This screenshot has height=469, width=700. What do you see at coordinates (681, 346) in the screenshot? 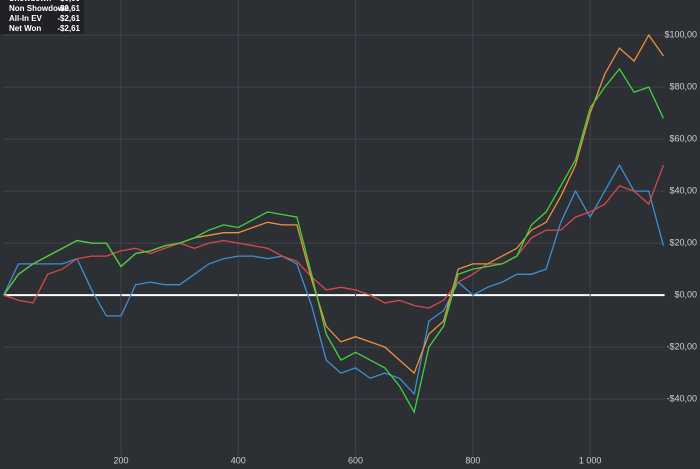
I see `y-tick-label: -$20,00` at bounding box center [681, 346].